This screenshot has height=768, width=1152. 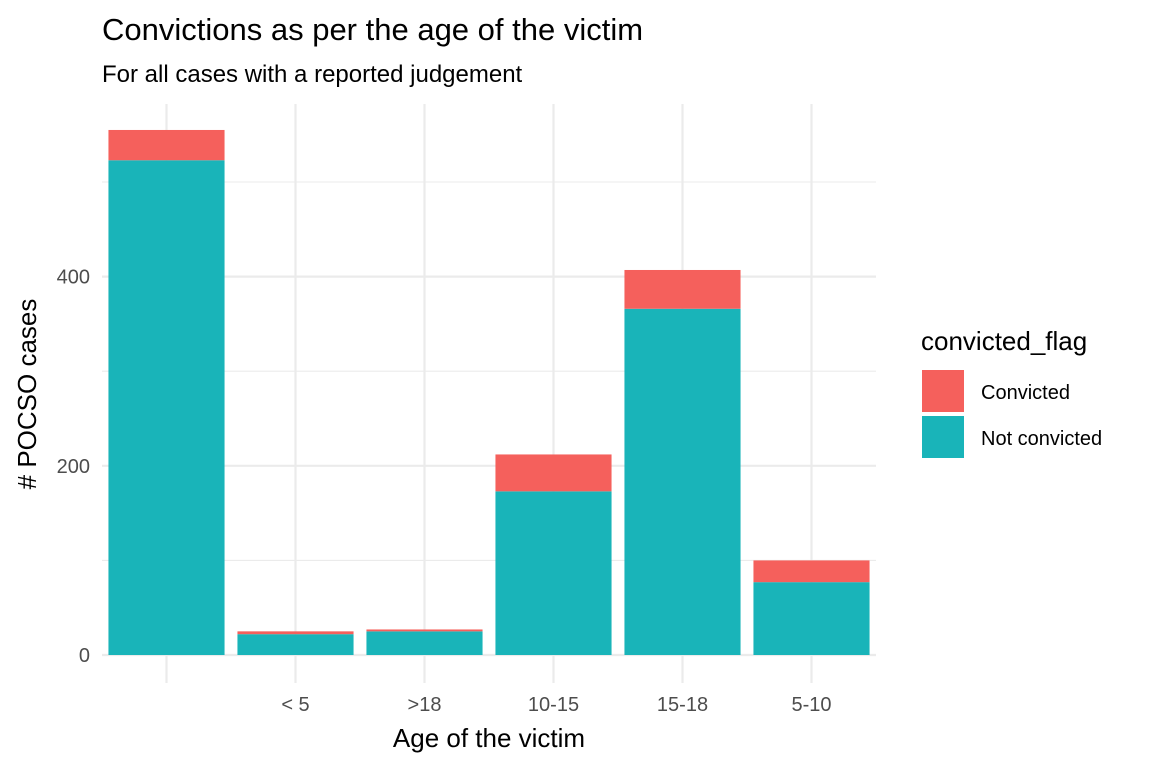 I want to click on x-tick-label: < 5, so click(x=295, y=705).